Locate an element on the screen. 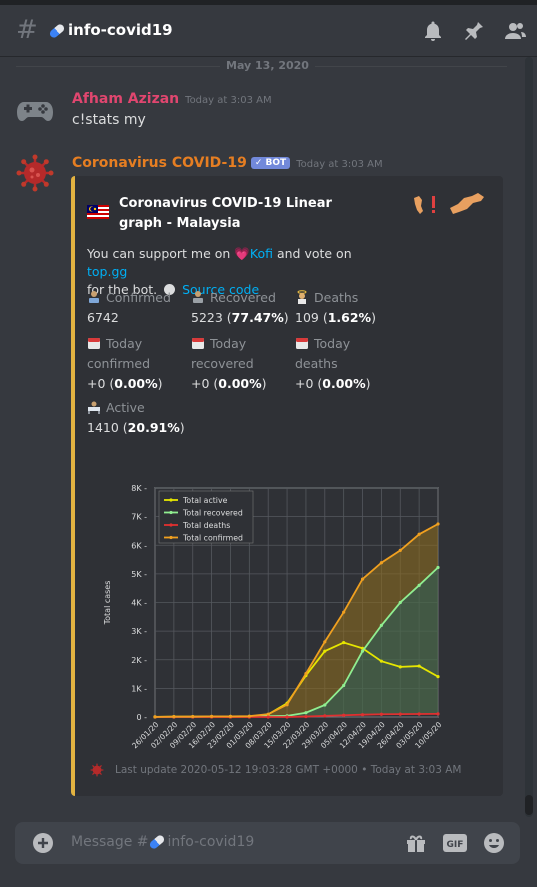 Image resolution: width=537 pixels, height=887 pixels. svg-text: GIF is located at coordinates (455, 845).